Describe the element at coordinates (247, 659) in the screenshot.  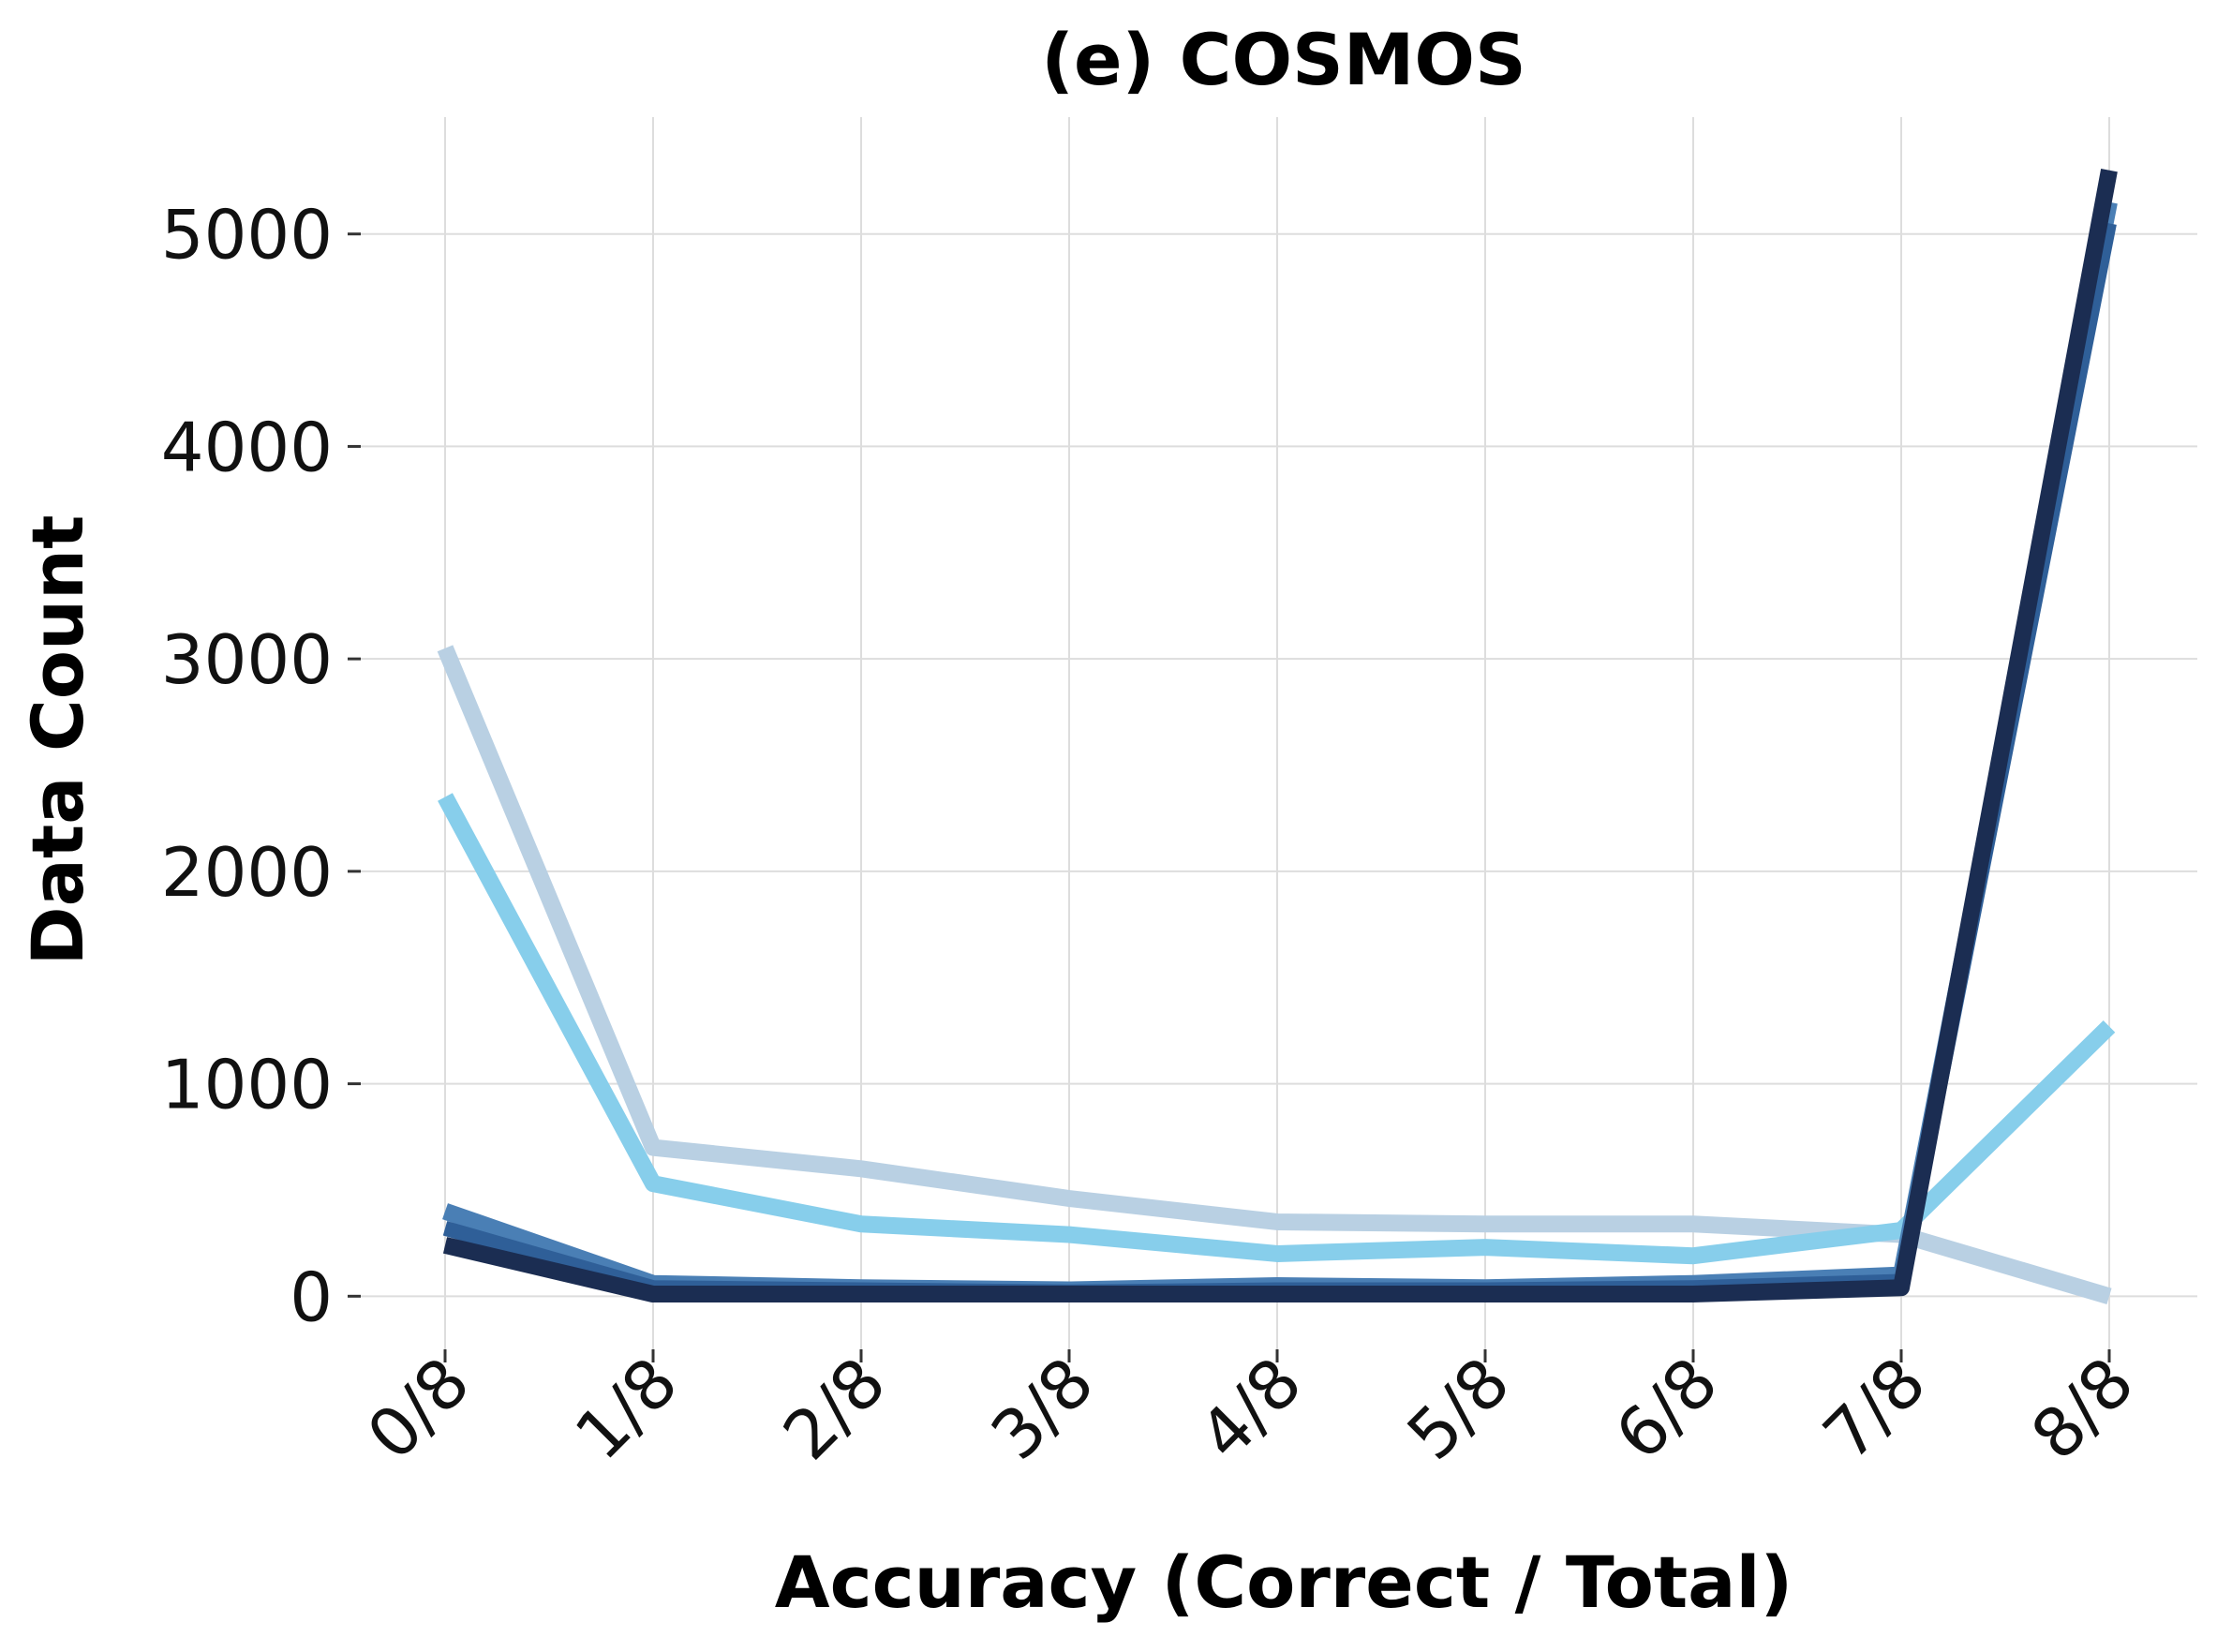
I see `y-tick-label: 3000` at that location.